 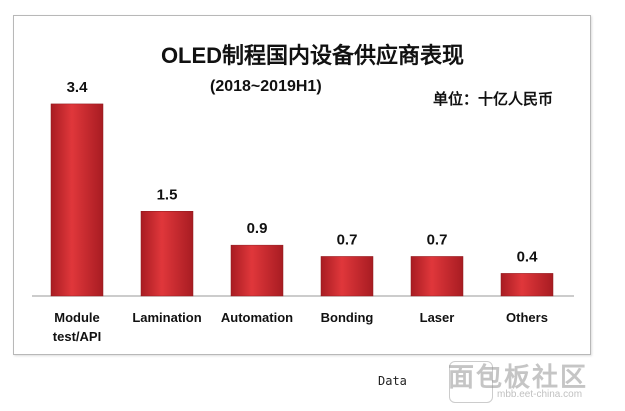 I want to click on data-label: 0.9, so click(x=257, y=228).